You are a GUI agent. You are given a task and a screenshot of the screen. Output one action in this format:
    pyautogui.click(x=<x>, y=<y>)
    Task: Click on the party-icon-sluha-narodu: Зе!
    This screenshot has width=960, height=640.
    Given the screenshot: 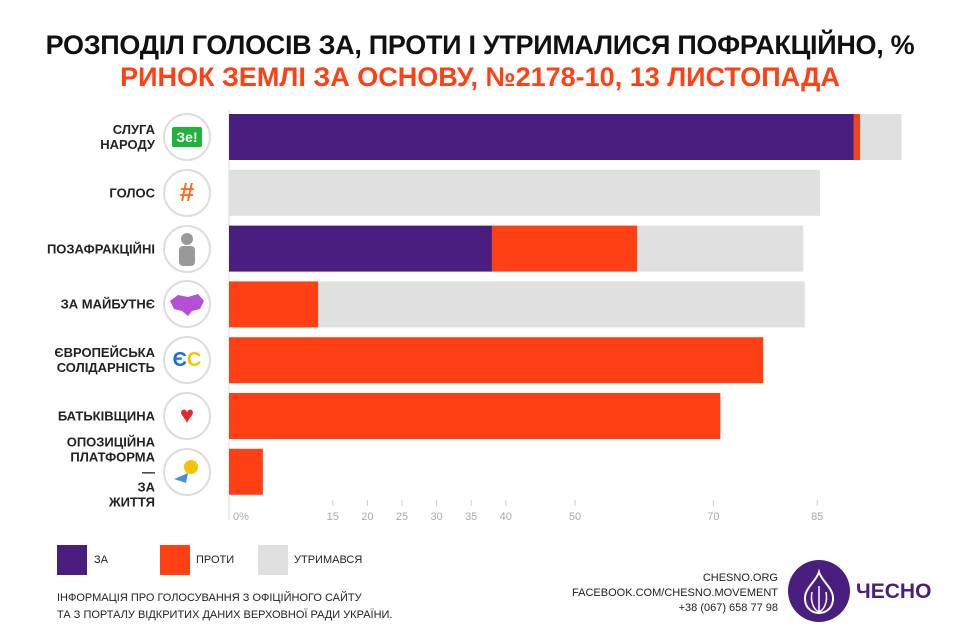 What is the action you would take?
    pyautogui.click(x=187, y=137)
    